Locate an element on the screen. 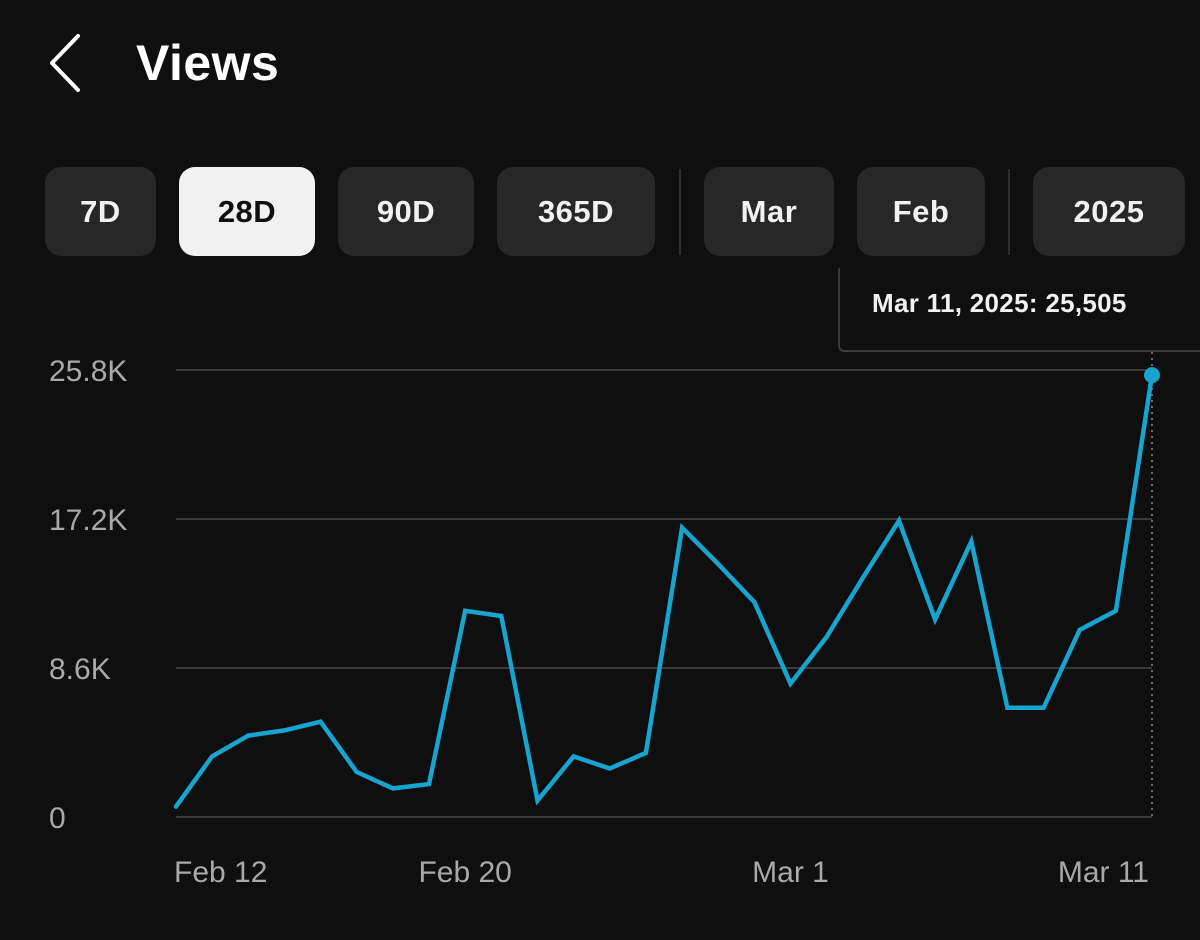 The image size is (1200, 940). data-tooltip: Mar 11, 2025: 25,505 is located at coordinates (1019, 310).